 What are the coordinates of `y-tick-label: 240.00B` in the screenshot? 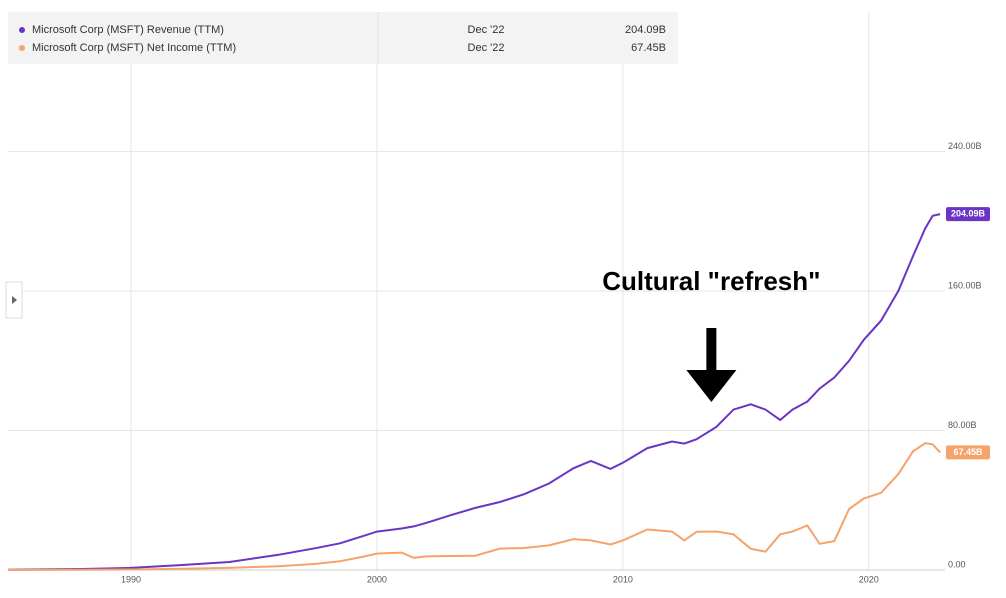 It's located at (965, 146).